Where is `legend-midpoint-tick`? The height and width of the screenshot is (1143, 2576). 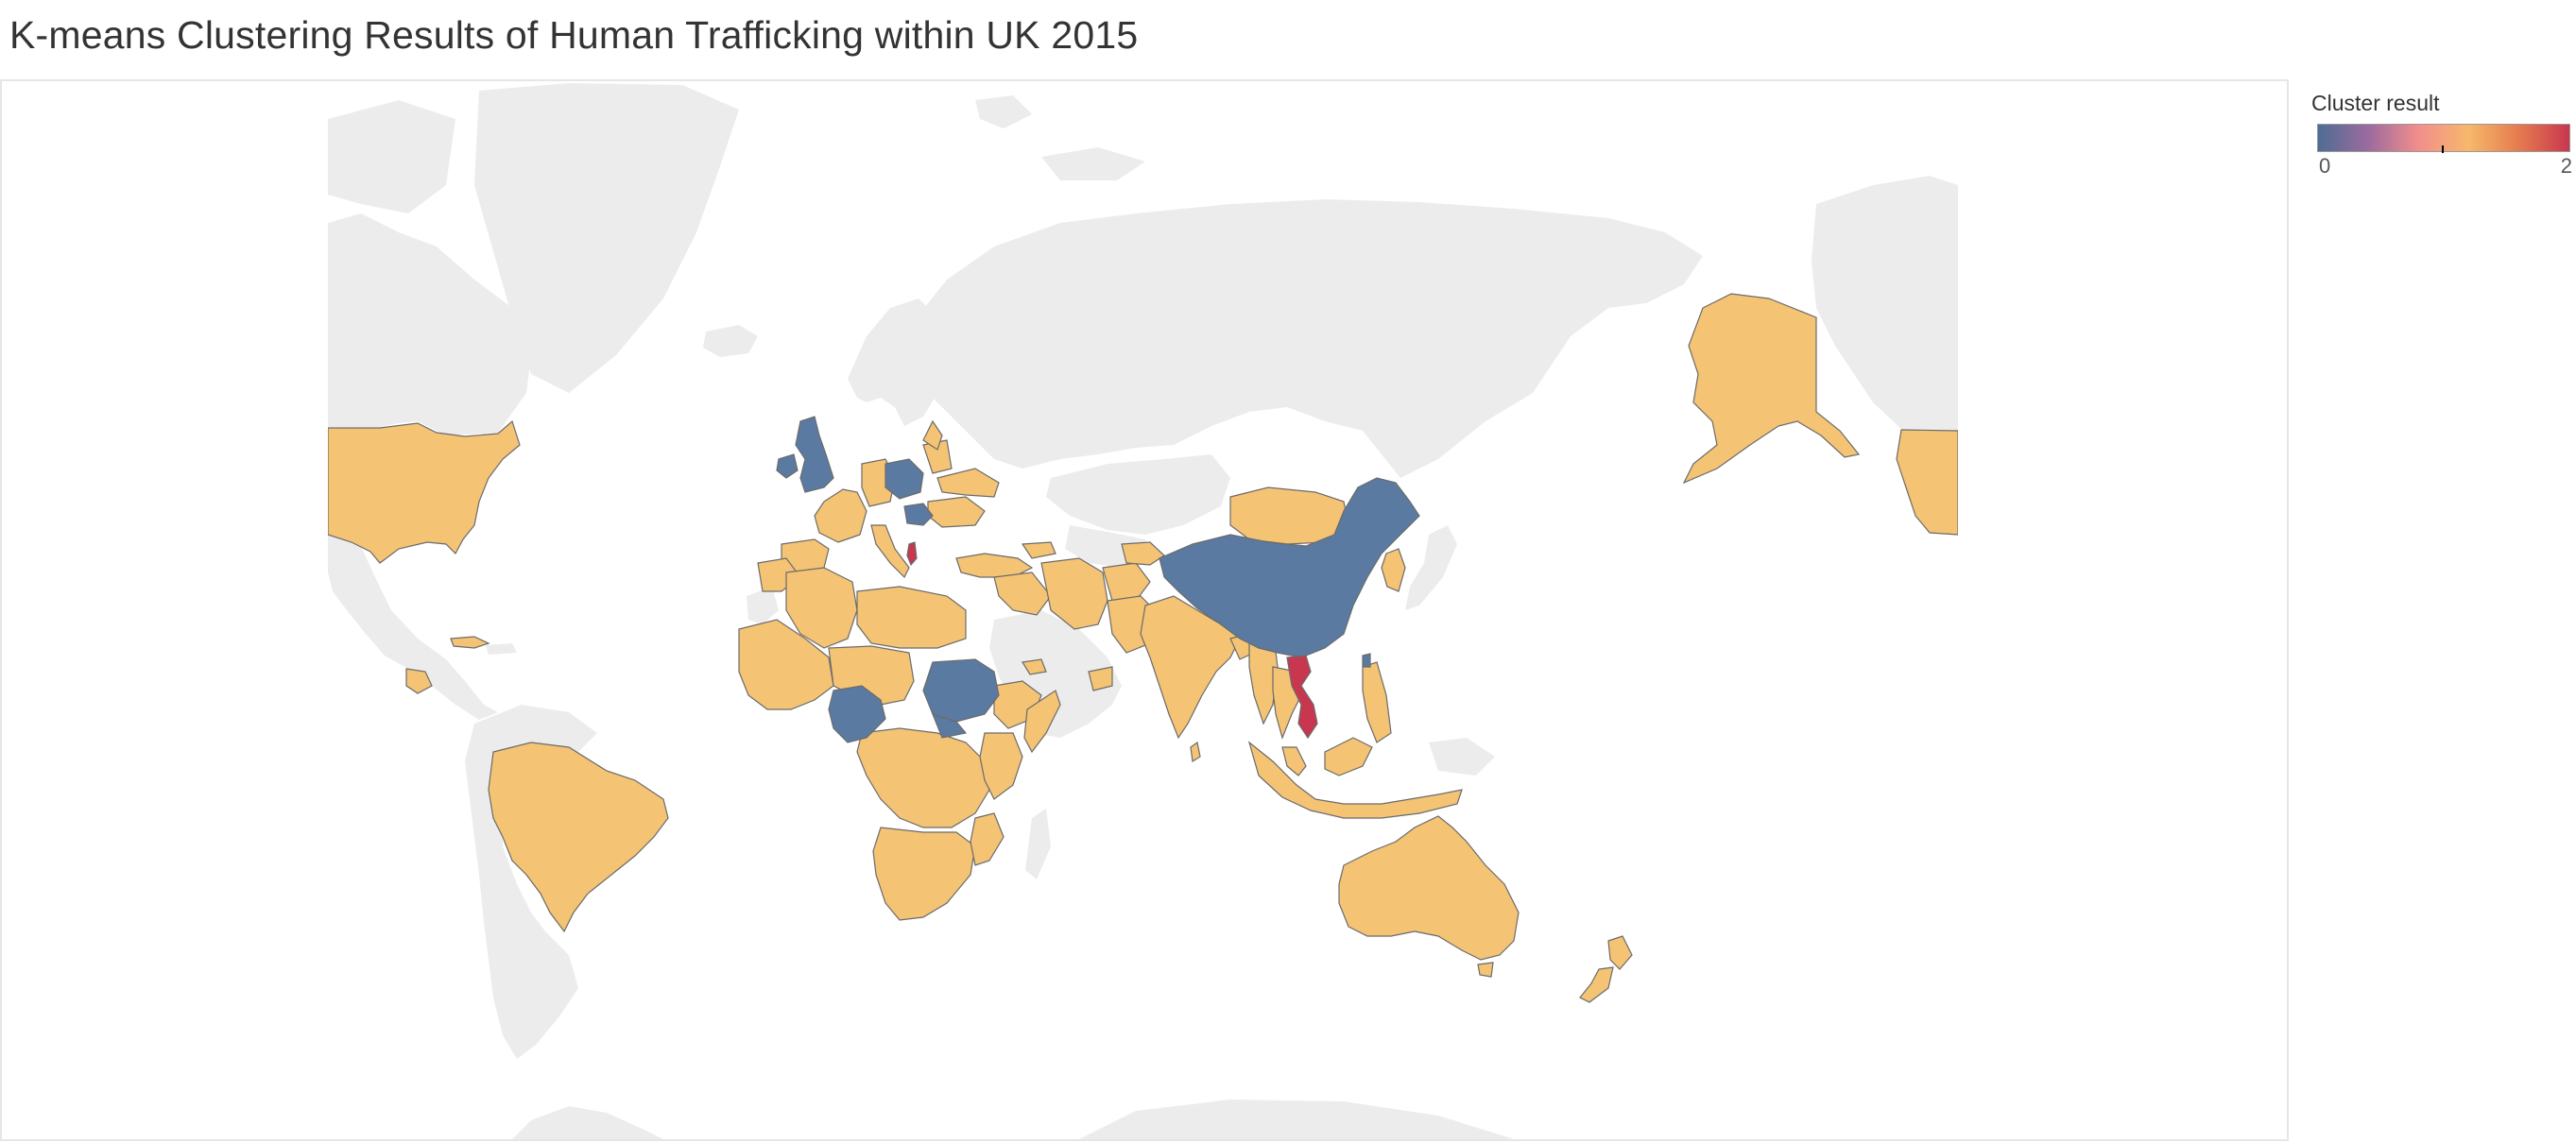 legend-midpoint-tick is located at coordinates (2443, 149).